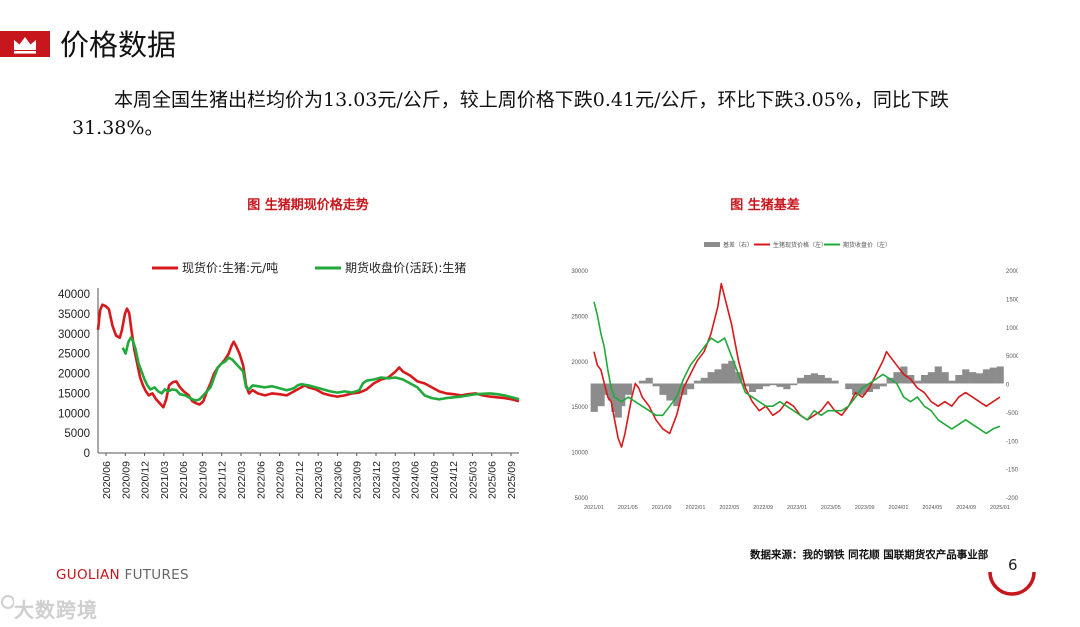 The height and width of the screenshot is (627, 1080). Describe the element at coordinates (7, 602) in the screenshot. I see `watermark-icon` at that location.